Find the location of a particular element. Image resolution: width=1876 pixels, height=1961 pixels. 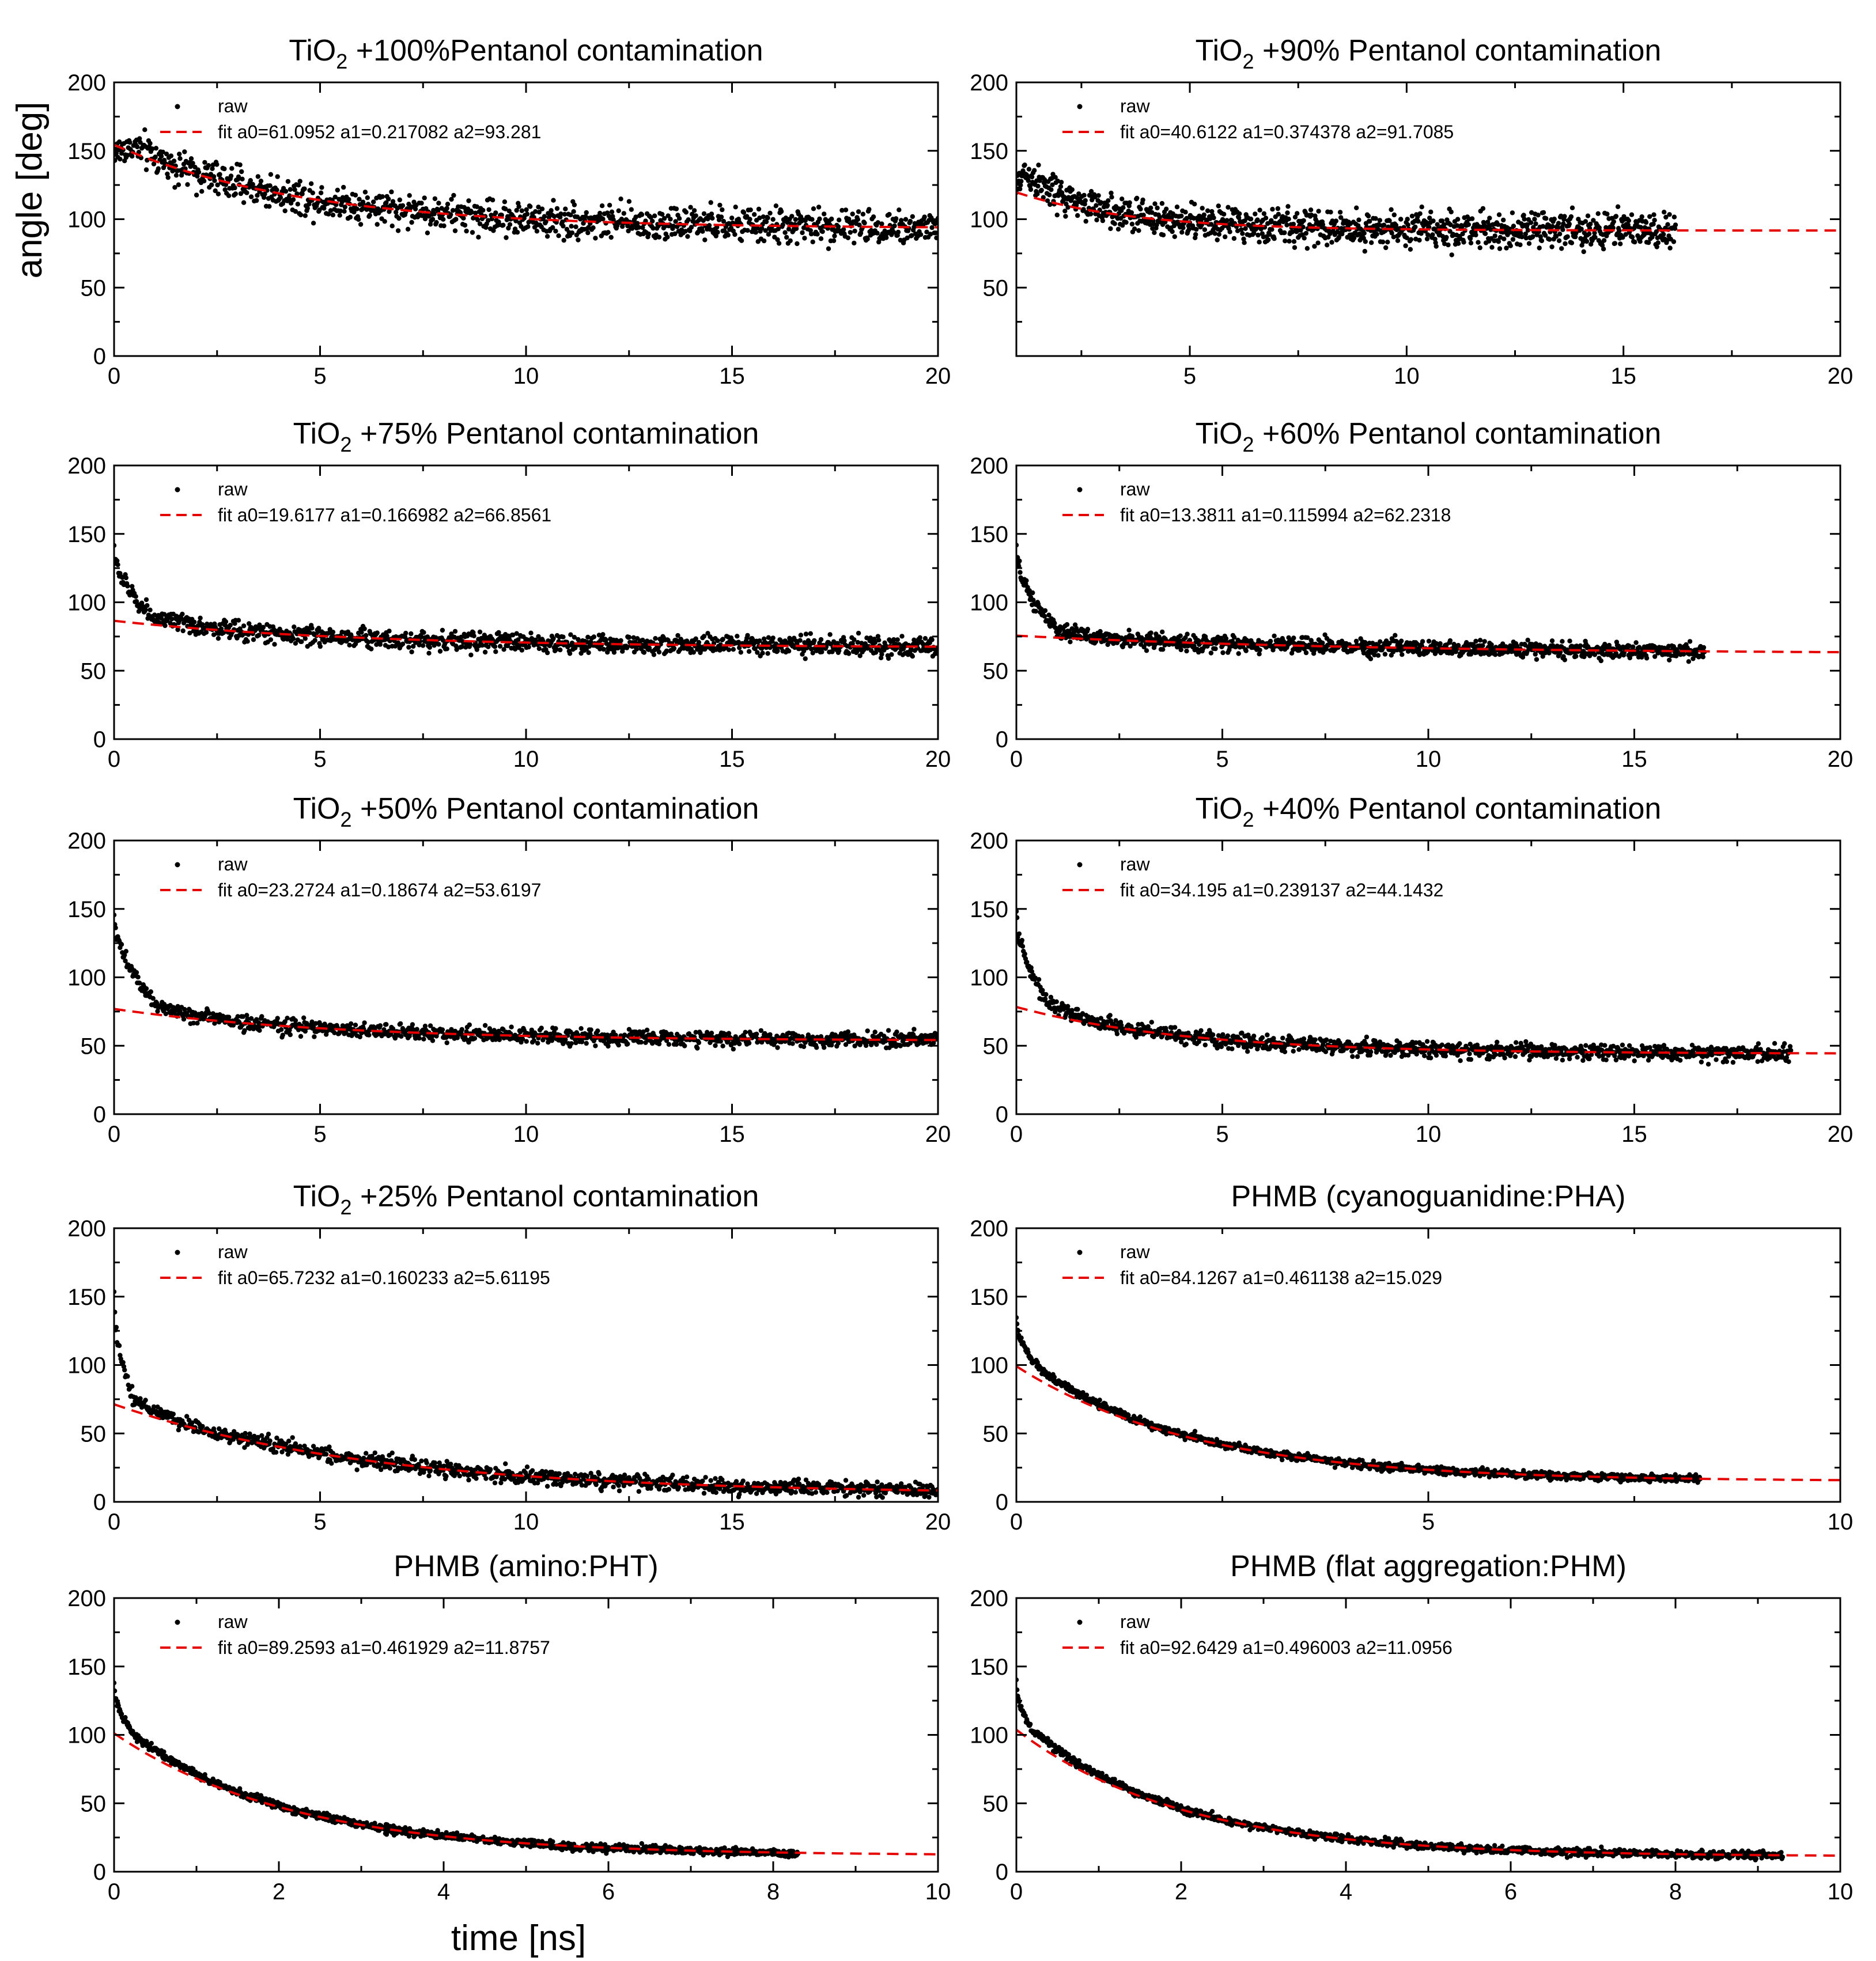

chart-title-rest: +50% Pentanol contamination is located at coordinates (555, 809).